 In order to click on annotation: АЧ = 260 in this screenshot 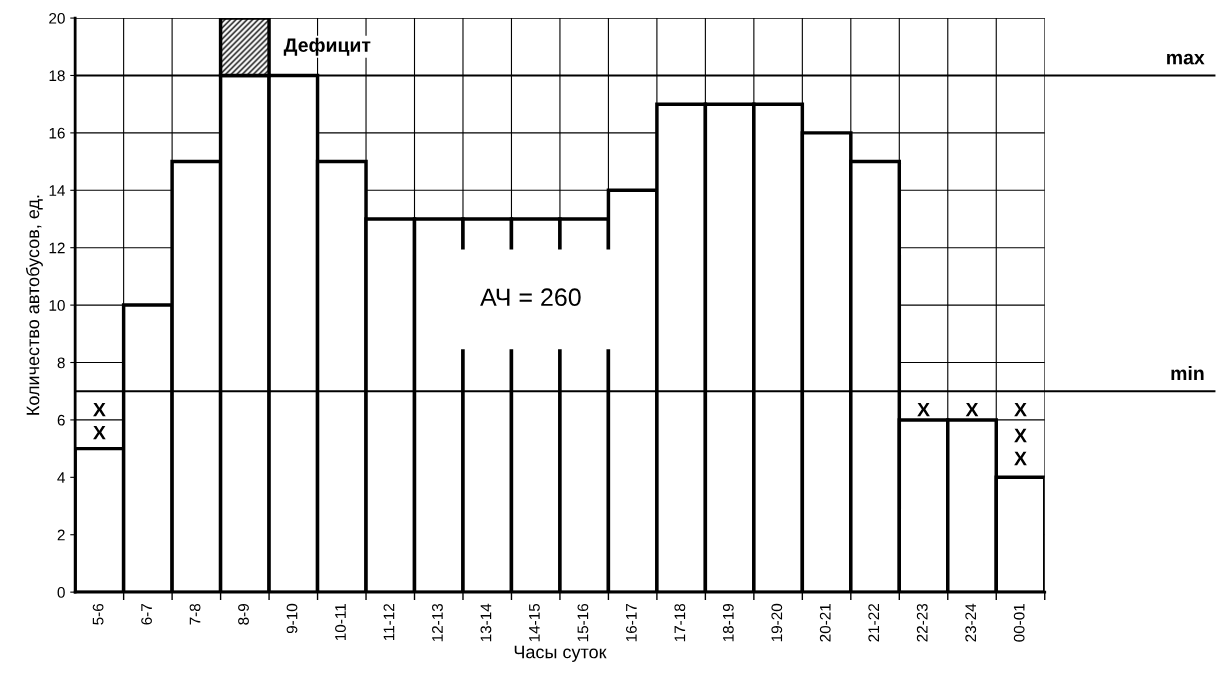, I will do `click(530, 297)`.